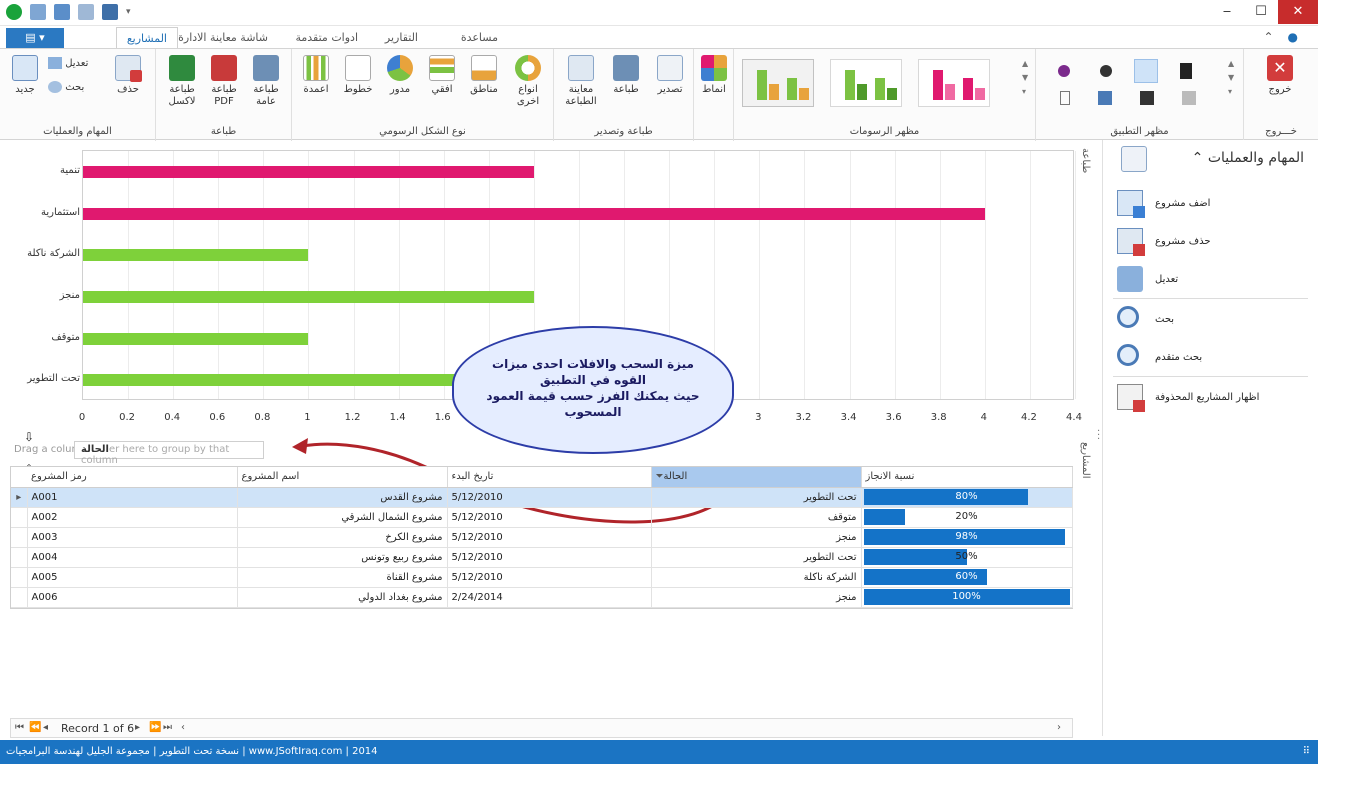 Image resolution: width=1356 pixels, height=800 pixels. Describe the element at coordinates (35, 727) in the screenshot. I see `prev-page-icon: ⏪` at that location.